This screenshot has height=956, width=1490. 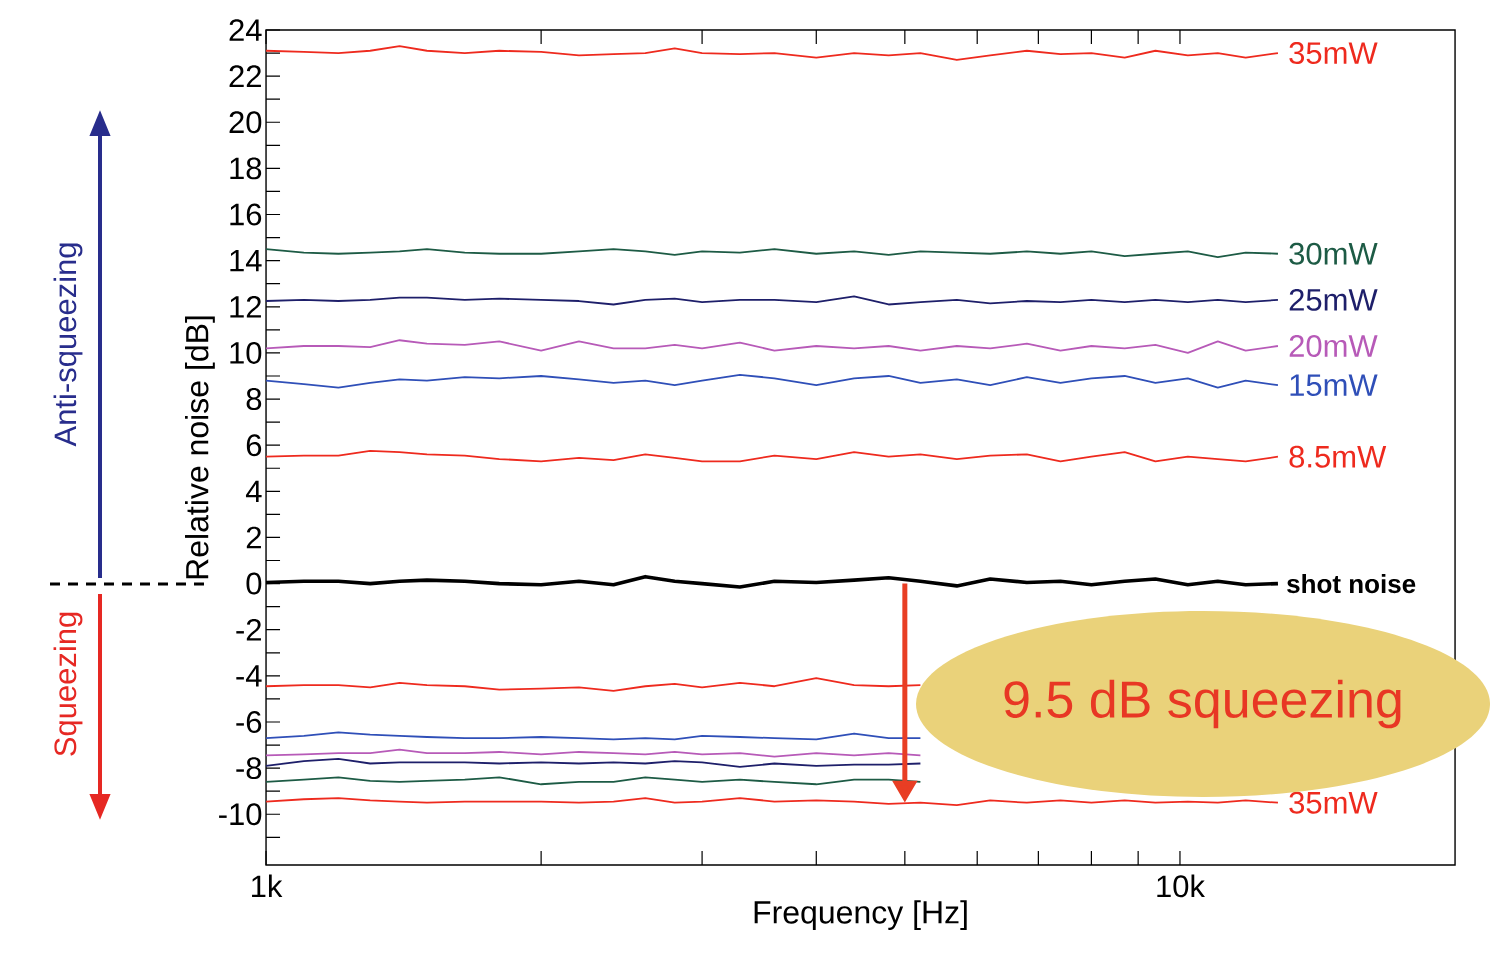 What do you see at coordinates (253, 537) in the screenshot?
I see `y-tick-label: 2` at bounding box center [253, 537].